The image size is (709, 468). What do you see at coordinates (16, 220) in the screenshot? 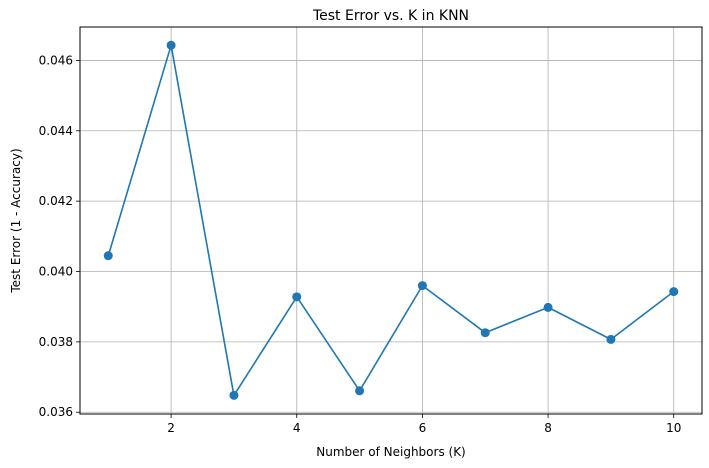
I see `y-axis-label: Test Error (1 - Accuracy)` at bounding box center [16, 220].